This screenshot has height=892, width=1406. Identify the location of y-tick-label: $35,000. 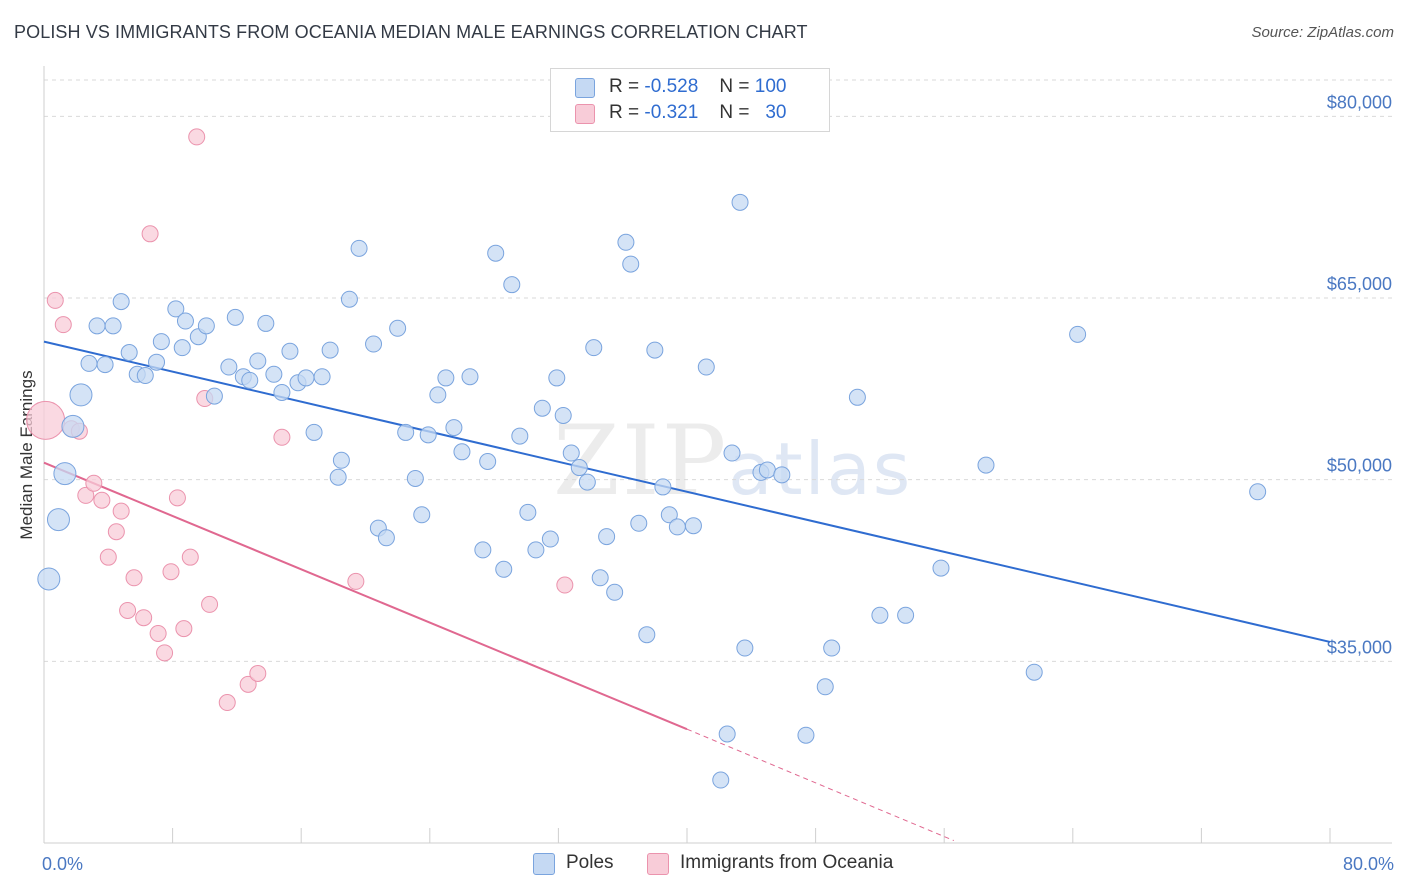
(1359, 647).